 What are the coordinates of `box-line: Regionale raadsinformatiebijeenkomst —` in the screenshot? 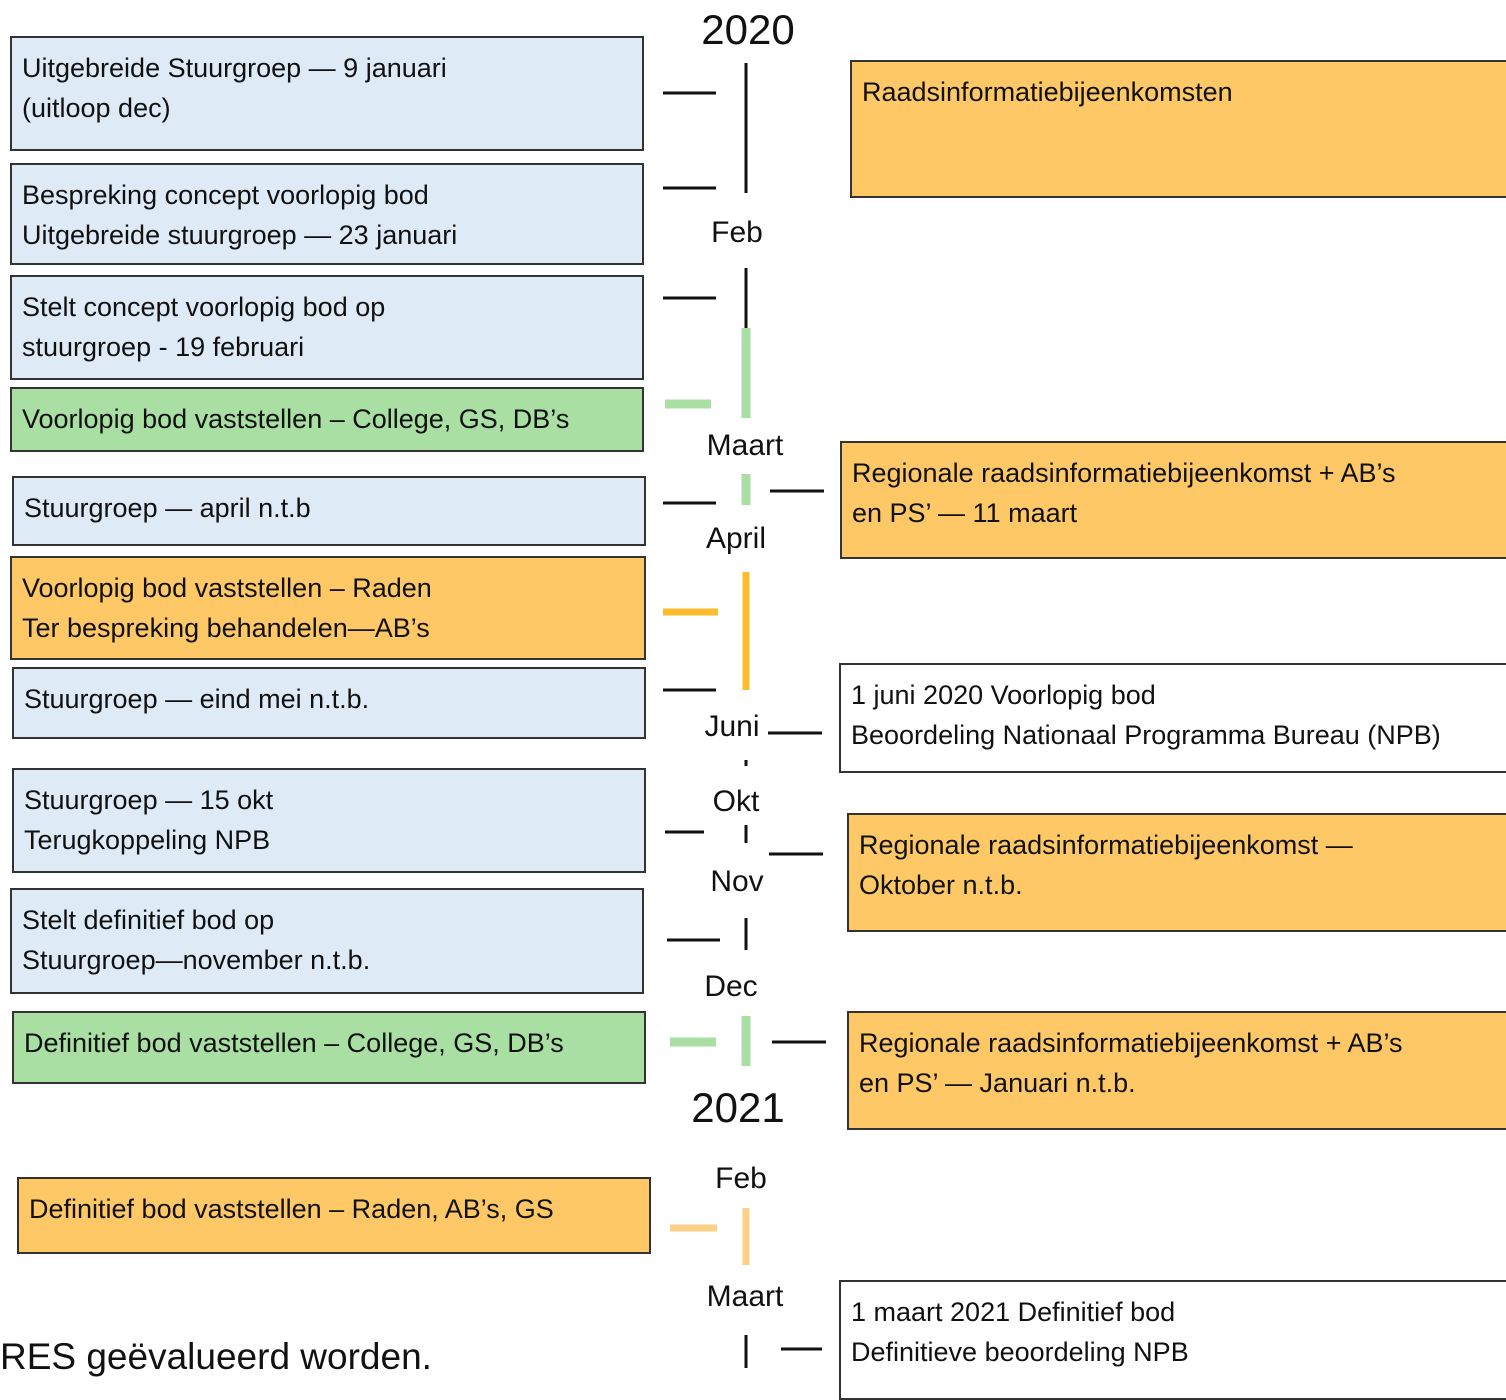 It's located at (1106, 845).